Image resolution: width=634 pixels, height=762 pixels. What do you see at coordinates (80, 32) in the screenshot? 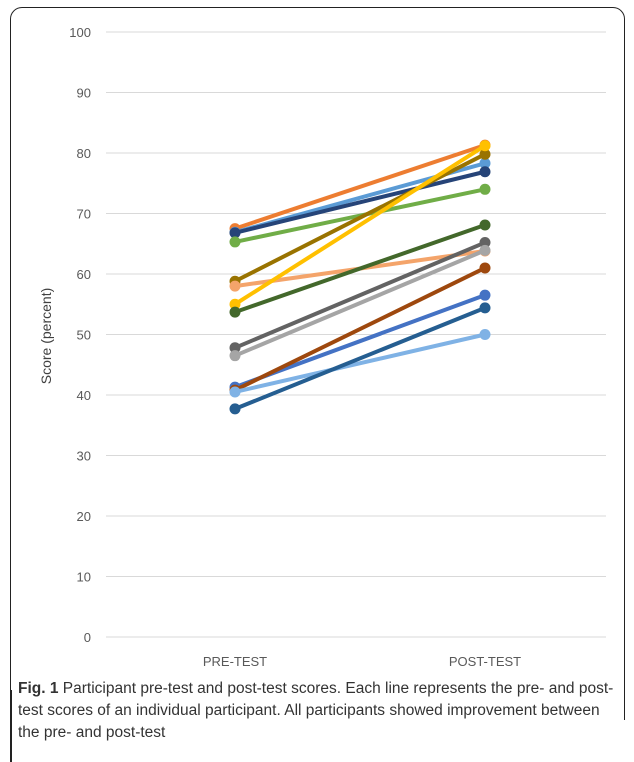
I see `y-tick-label: 100` at bounding box center [80, 32].